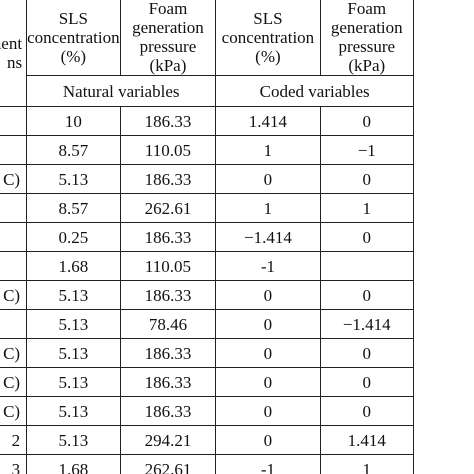 The height and width of the screenshot is (474, 474). I want to click on cell: 0.25, so click(73, 237).